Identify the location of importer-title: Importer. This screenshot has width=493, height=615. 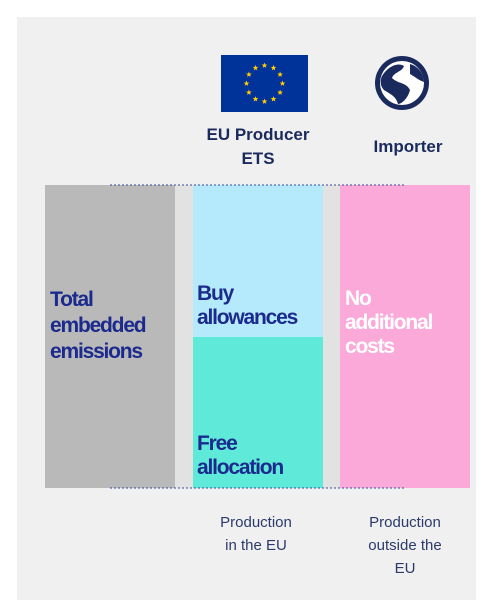
(408, 146).